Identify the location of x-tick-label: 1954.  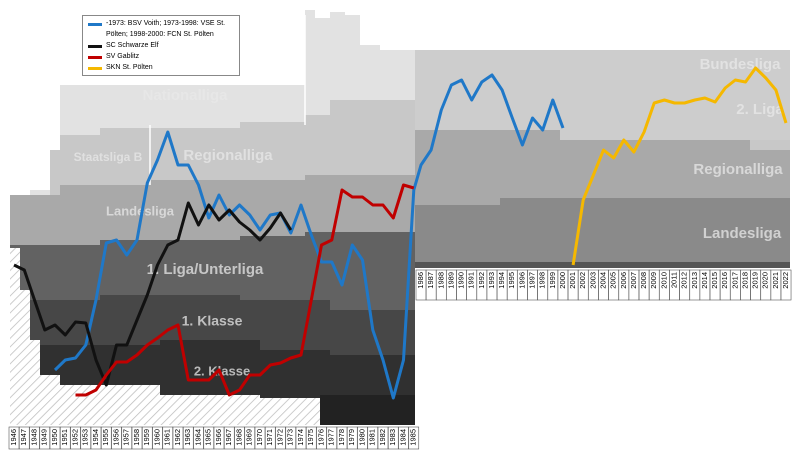
(95, 437).